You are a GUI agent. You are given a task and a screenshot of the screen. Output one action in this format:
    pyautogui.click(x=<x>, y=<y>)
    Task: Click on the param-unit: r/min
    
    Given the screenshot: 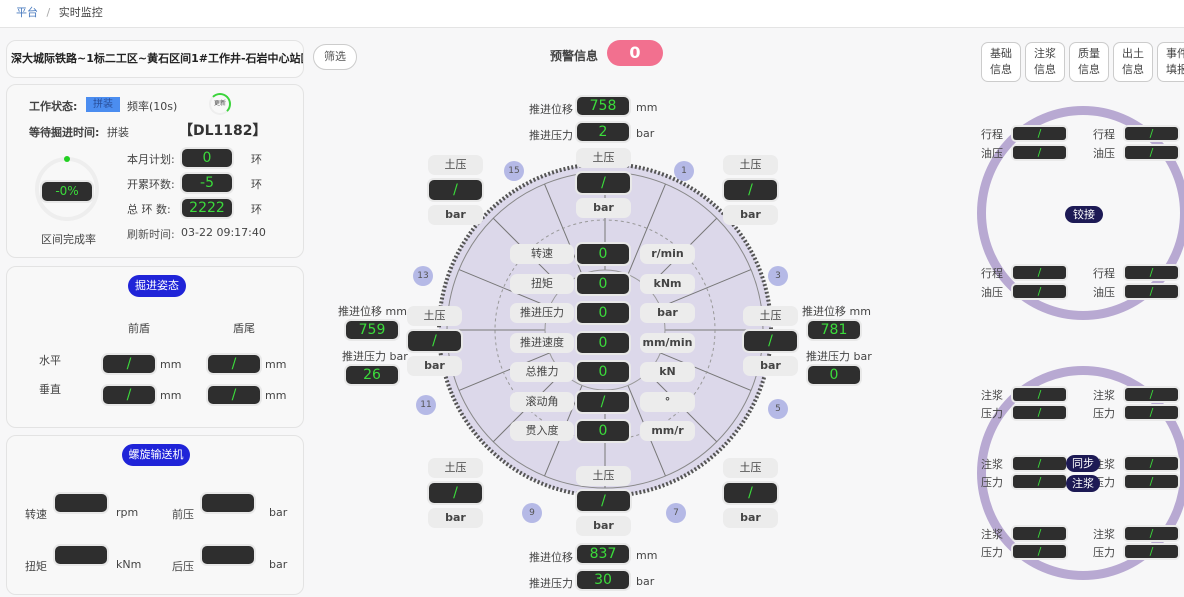 What is the action you would take?
    pyautogui.click(x=667, y=254)
    